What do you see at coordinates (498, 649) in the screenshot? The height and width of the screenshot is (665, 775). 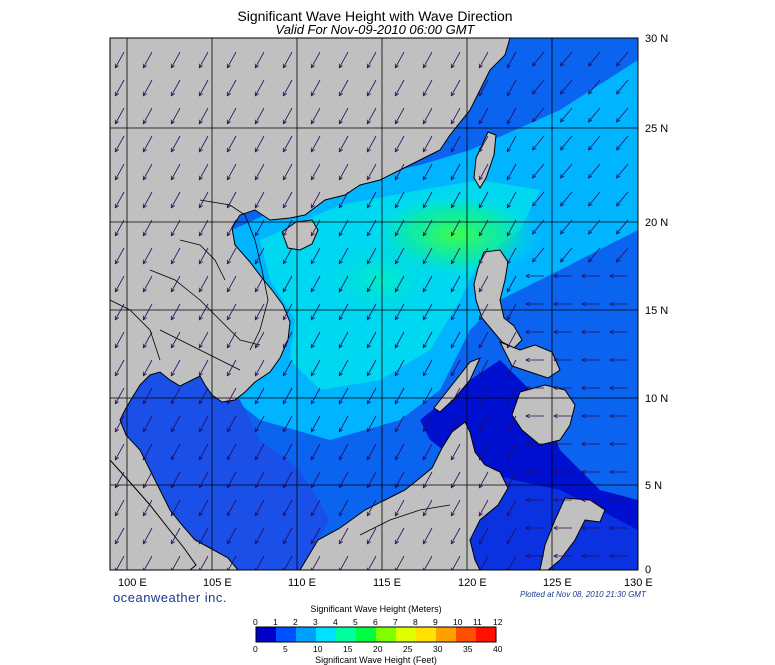 I see `colorbar-feet-tick: 40` at bounding box center [498, 649].